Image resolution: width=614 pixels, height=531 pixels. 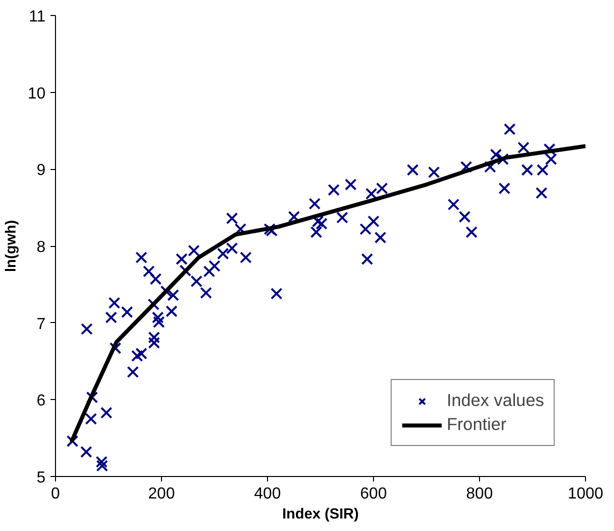 I want to click on legend-label: Index values, so click(x=495, y=400).